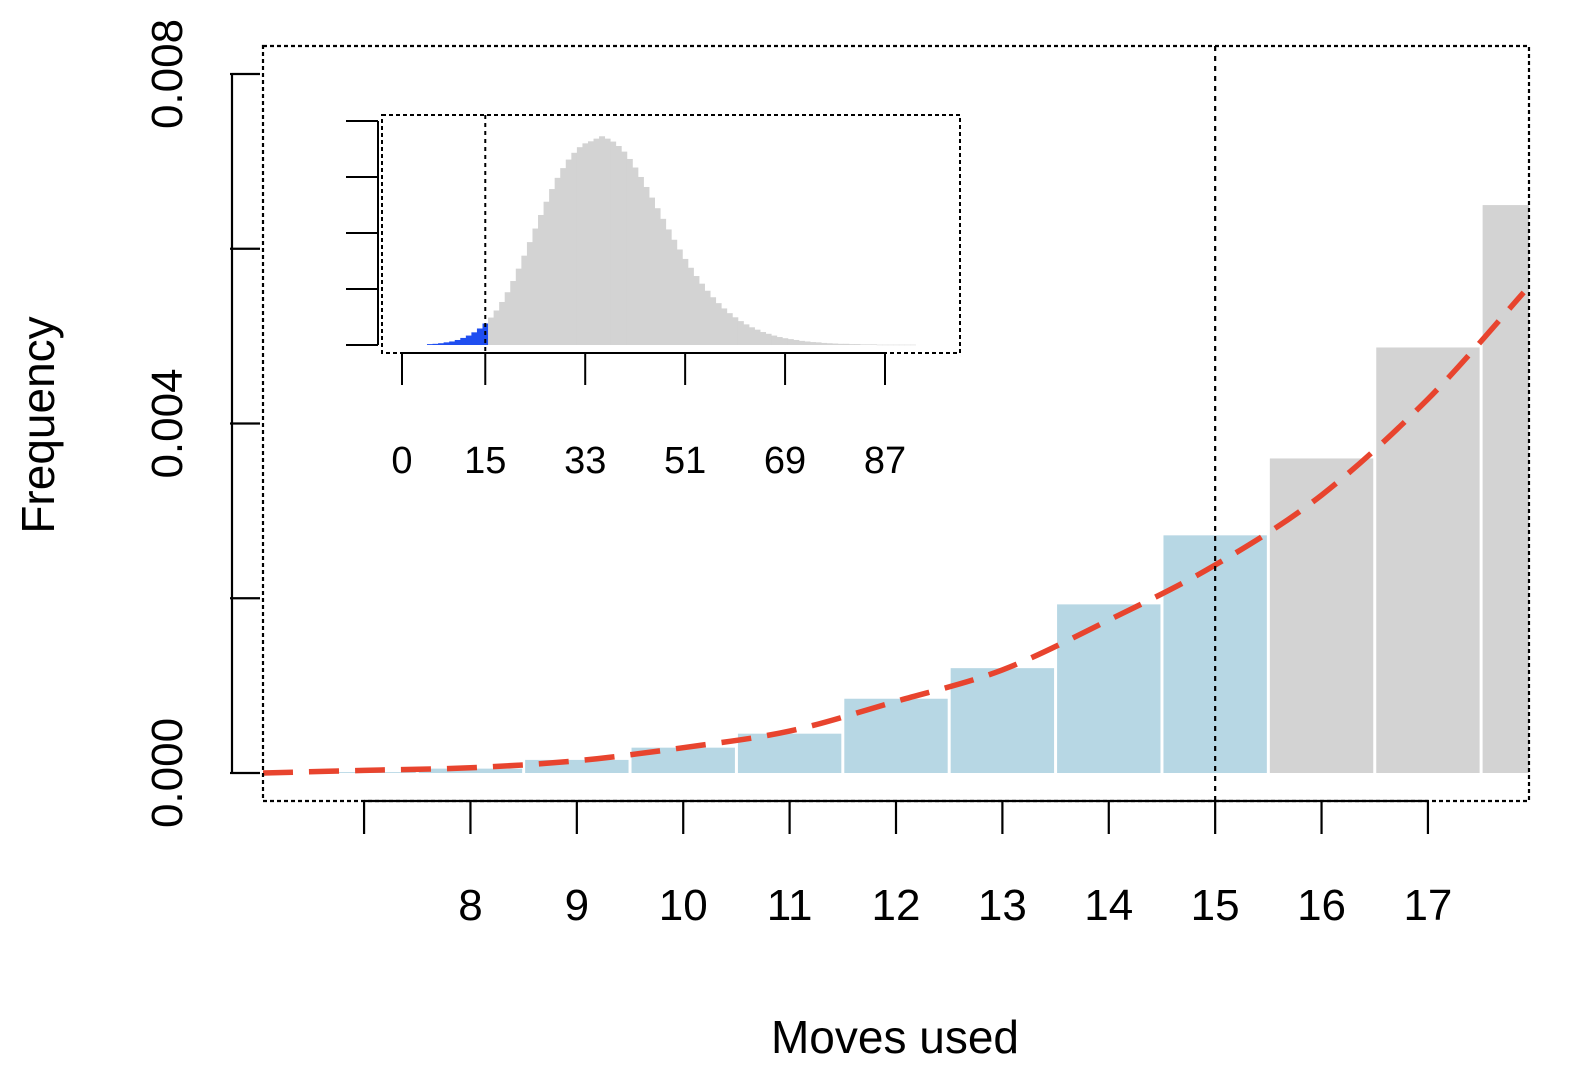 The image size is (1590, 1082). What do you see at coordinates (790, 905) in the screenshot?
I see `x-tick-label: 11` at bounding box center [790, 905].